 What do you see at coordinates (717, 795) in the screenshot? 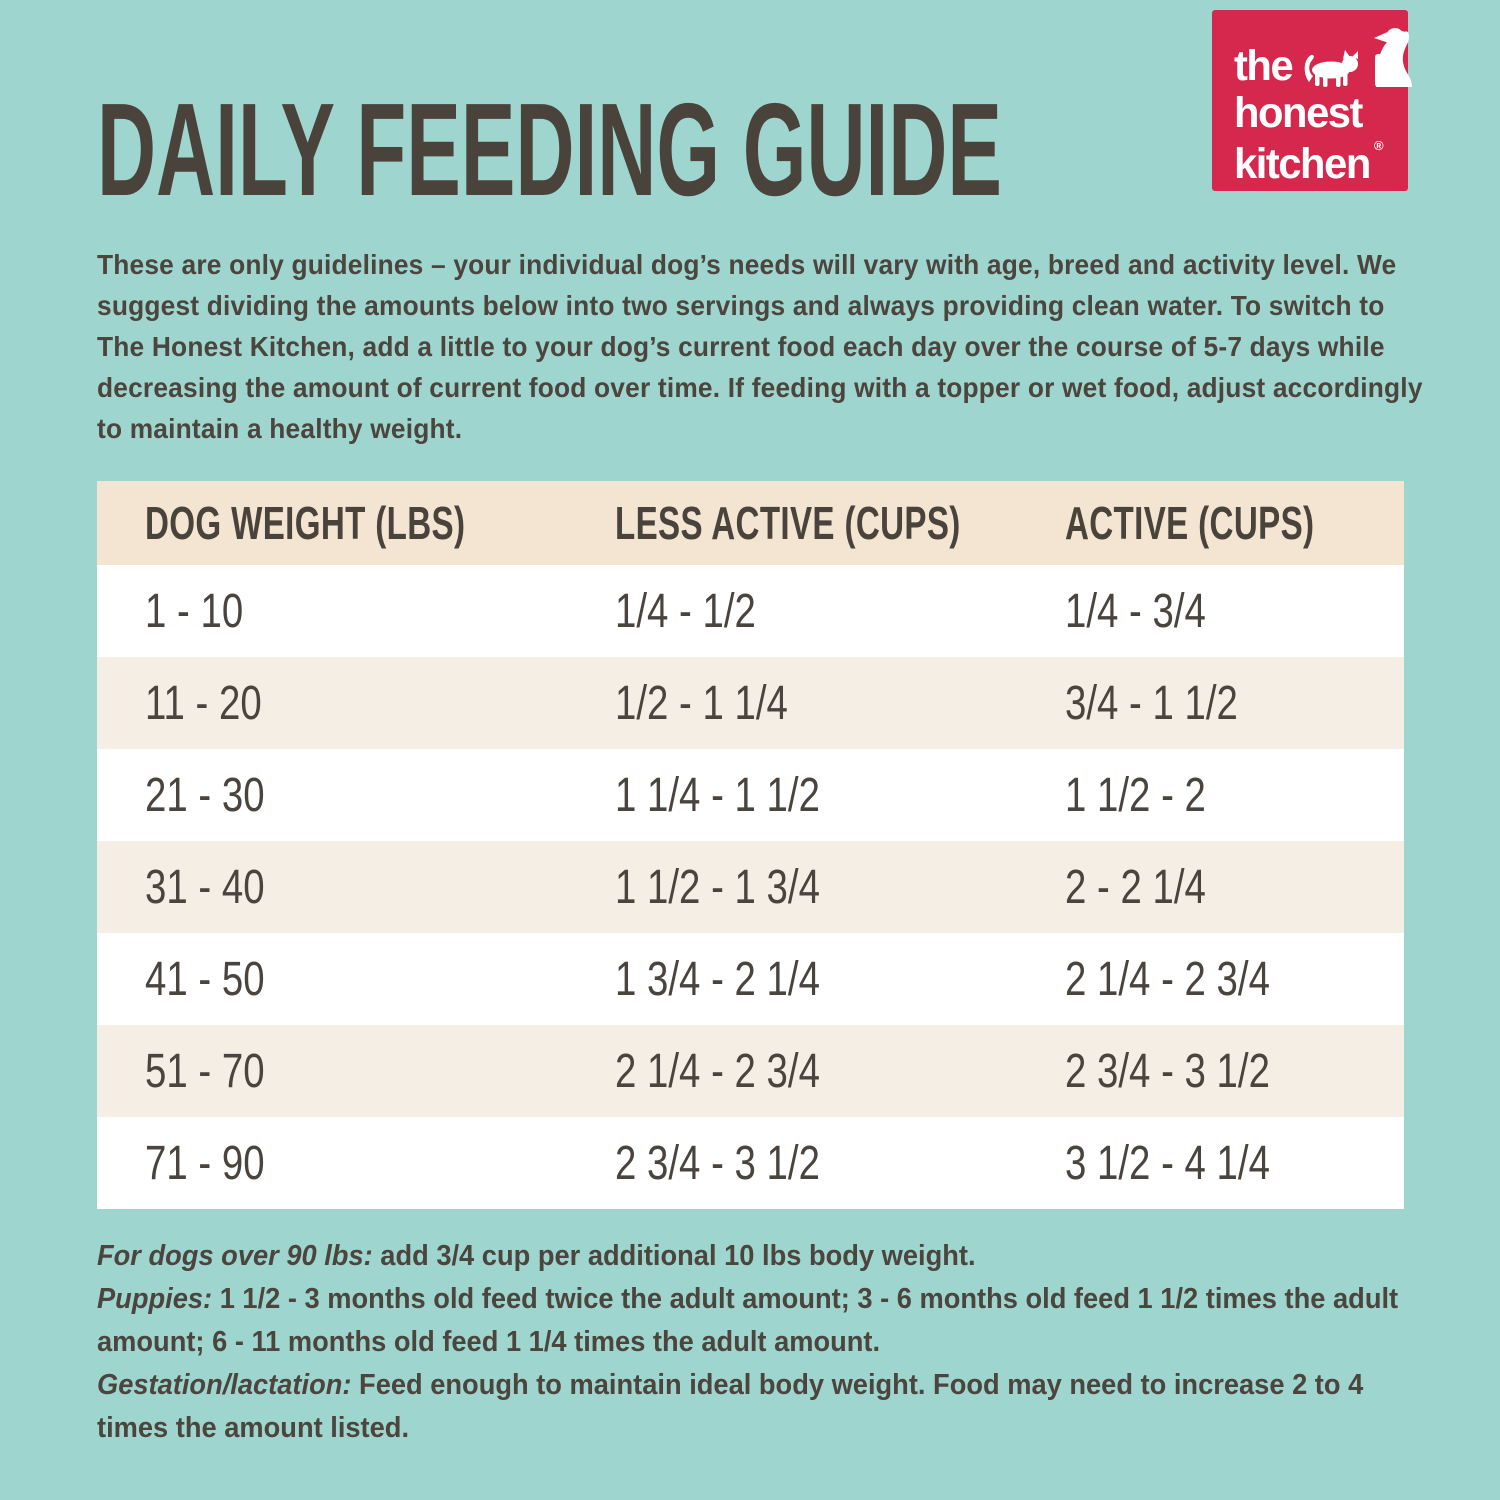
I see `cell-less-active: 1 1/4 - 1 1/2` at bounding box center [717, 795].